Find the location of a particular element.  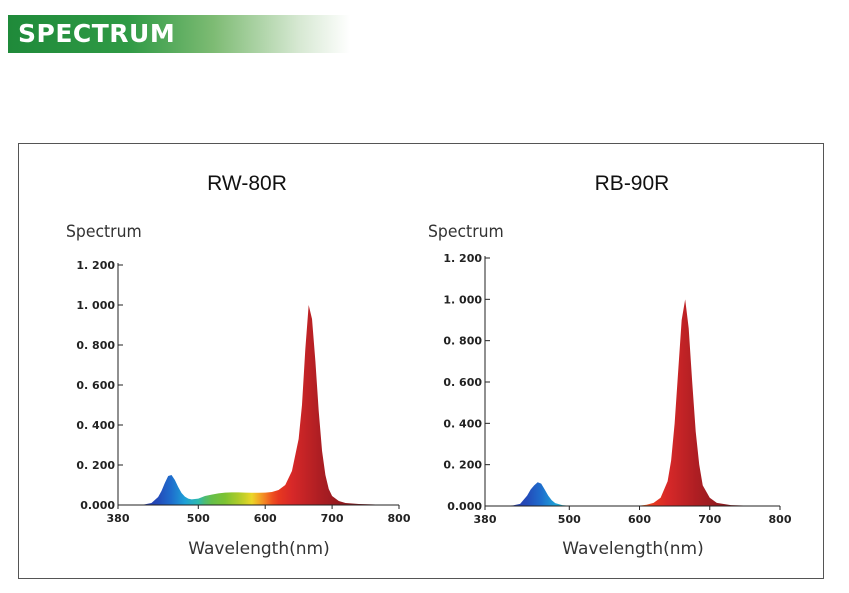

header-banner: SPECTRUM is located at coordinates (179, 34).